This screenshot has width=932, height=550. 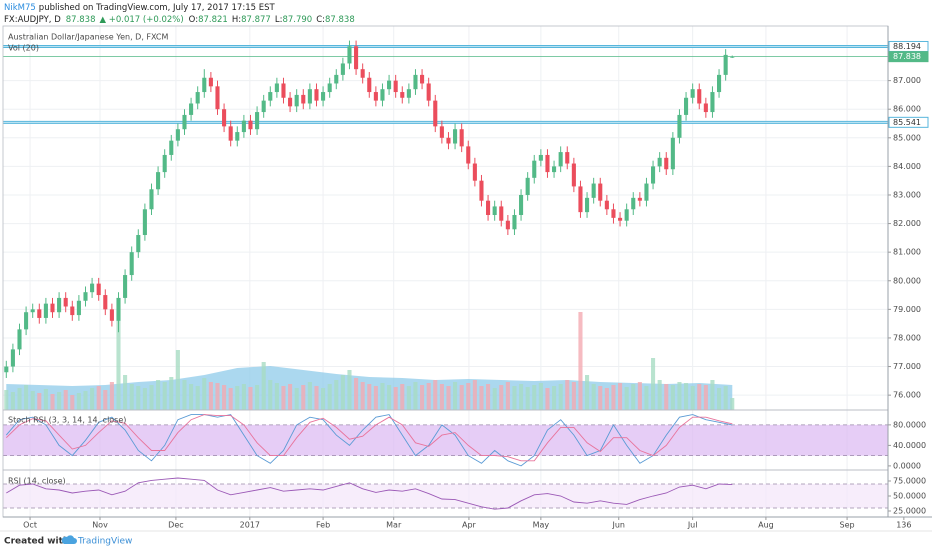 I want to click on x-tick-label: Oct, so click(x=30, y=525).